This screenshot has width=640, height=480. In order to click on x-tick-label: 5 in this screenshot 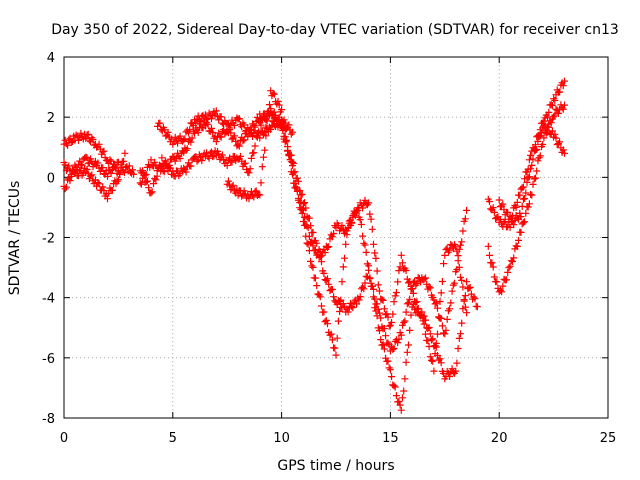, I will do `click(173, 438)`.